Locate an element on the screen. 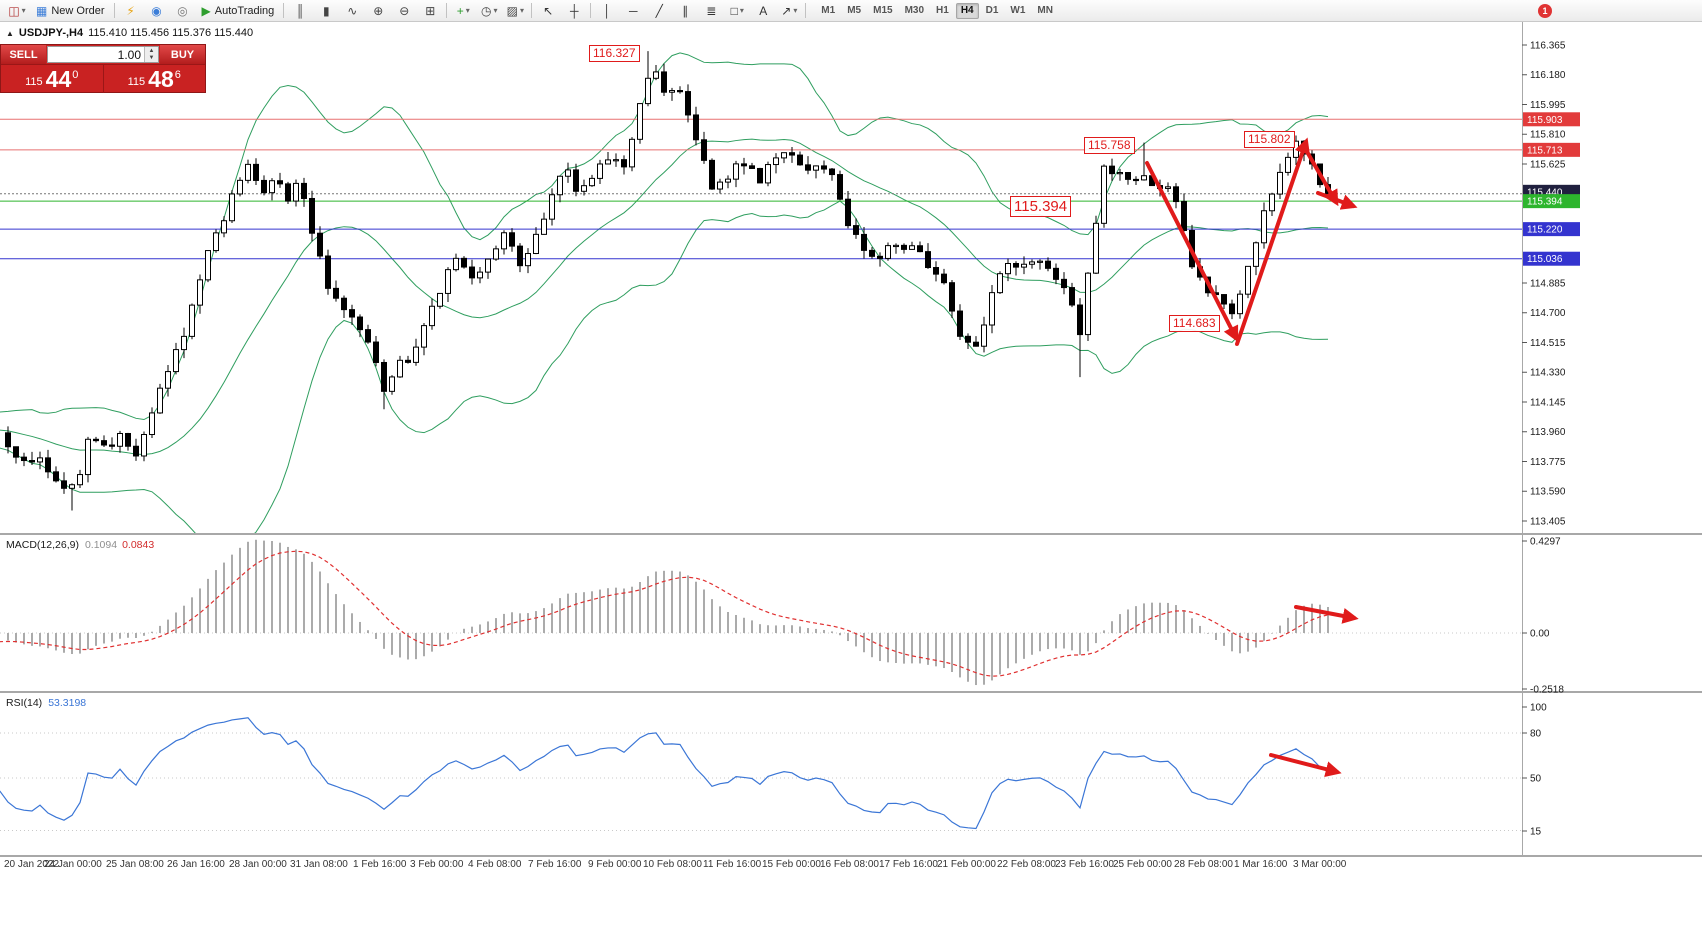  price-annotation: 114.683 is located at coordinates (1194, 323).